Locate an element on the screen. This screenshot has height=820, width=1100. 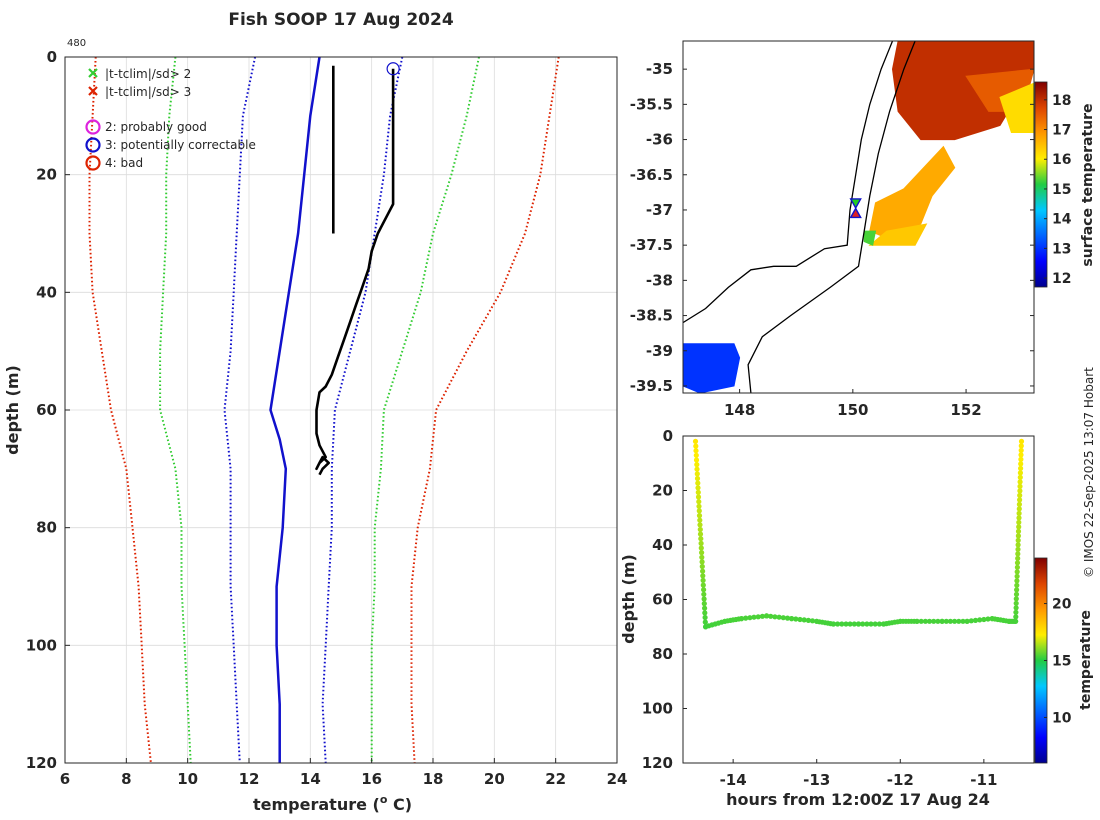
series-clim_minus_3sd is located at coordinates (120, 410).